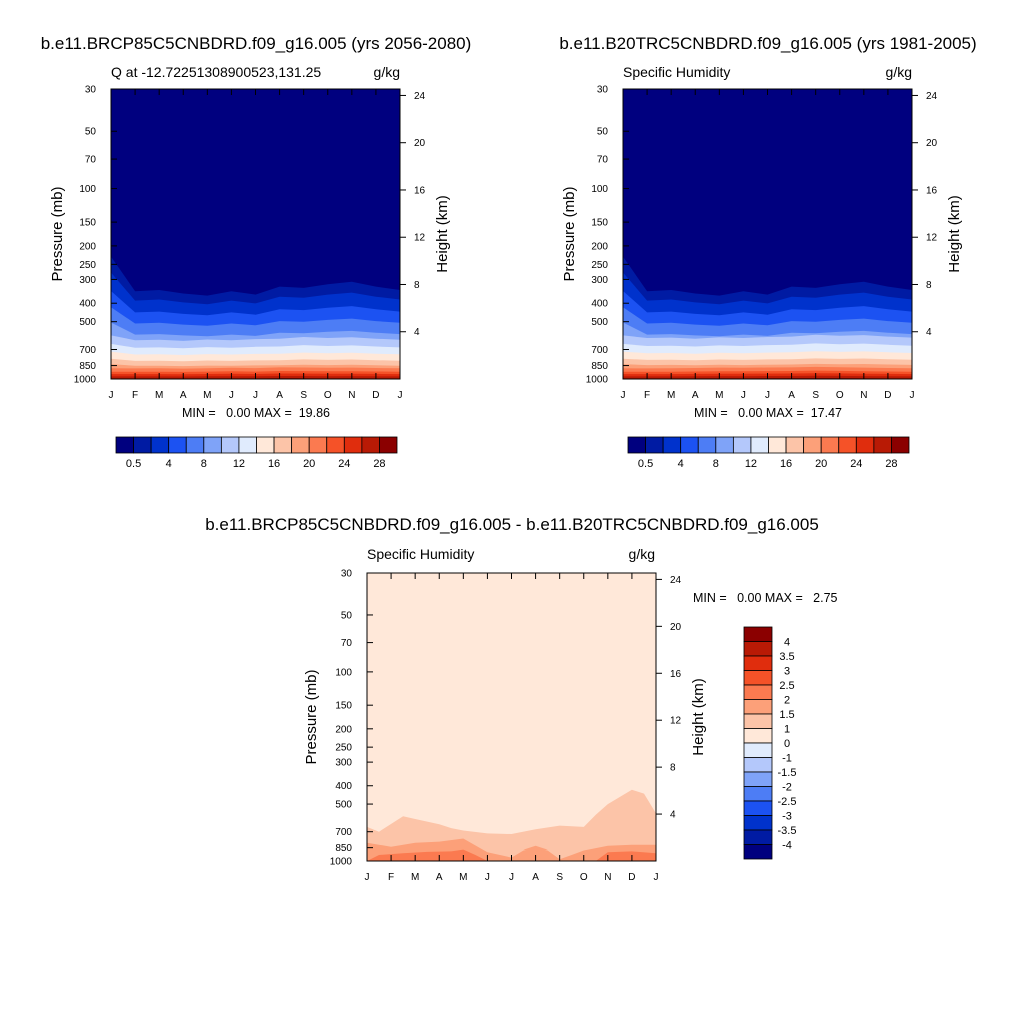  I want to click on y-tick-label: 50, so click(347, 615).